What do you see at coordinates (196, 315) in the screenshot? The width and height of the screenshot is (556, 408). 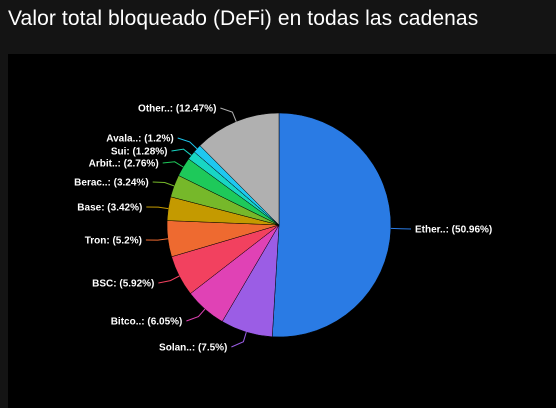 I see `leader-line-bitco` at bounding box center [196, 315].